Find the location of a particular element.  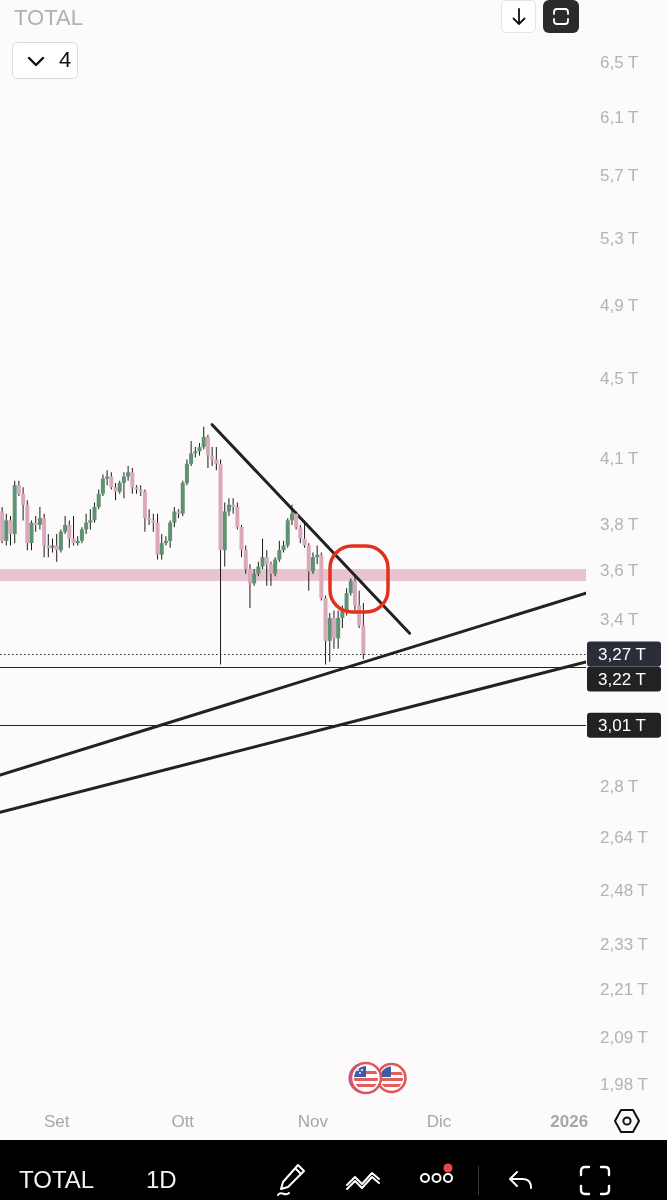

y-tick-label: 3,4 T is located at coordinates (619, 620).